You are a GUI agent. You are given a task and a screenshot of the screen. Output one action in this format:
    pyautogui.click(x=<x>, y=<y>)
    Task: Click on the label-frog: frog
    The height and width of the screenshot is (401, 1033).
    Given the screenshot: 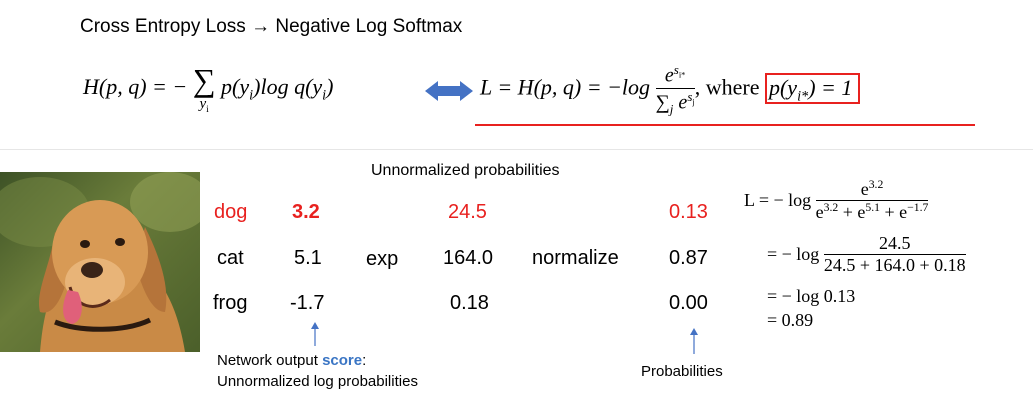 What is the action you would take?
    pyautogui.click(x=230, y=303)
    